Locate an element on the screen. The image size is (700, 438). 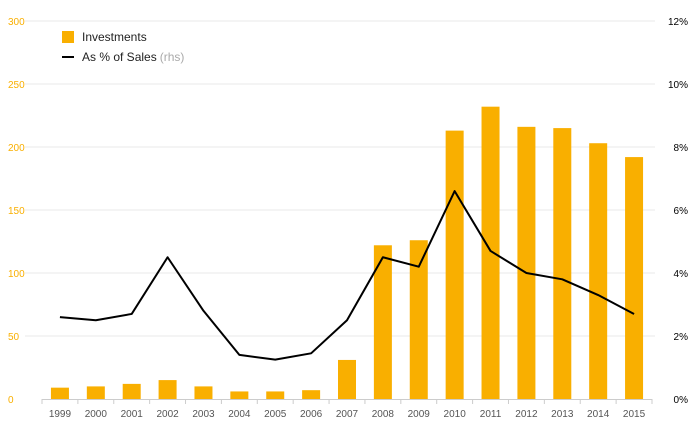
x-tick-label-2011: 2011 is located at coordinates (491, 414).